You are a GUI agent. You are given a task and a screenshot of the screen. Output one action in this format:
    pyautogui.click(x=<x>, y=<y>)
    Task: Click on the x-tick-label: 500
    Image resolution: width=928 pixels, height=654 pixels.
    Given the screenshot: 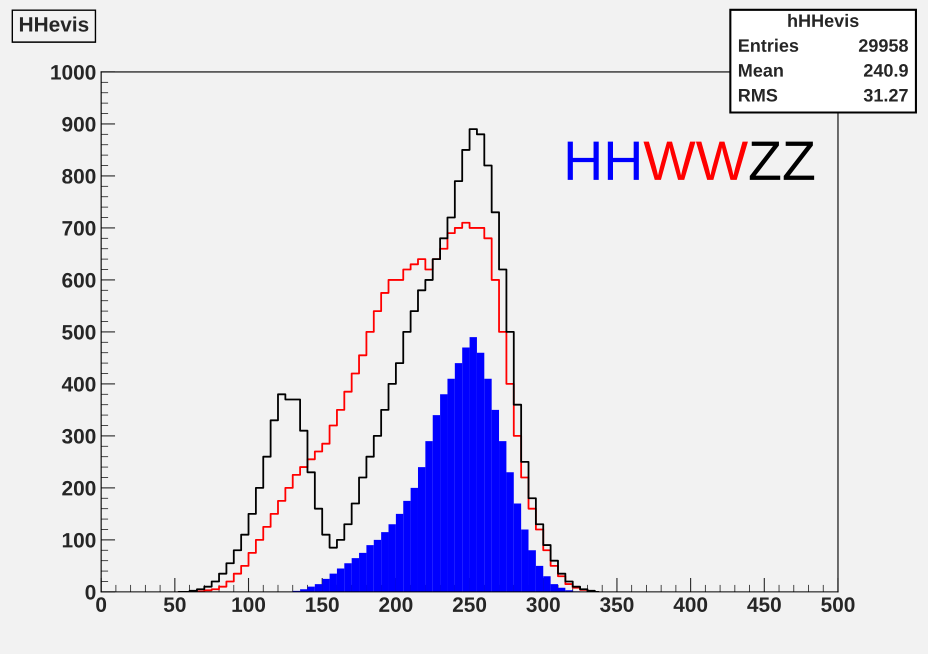 What is the action you would take?
    pyautogui.click(x=838, y=604)
    